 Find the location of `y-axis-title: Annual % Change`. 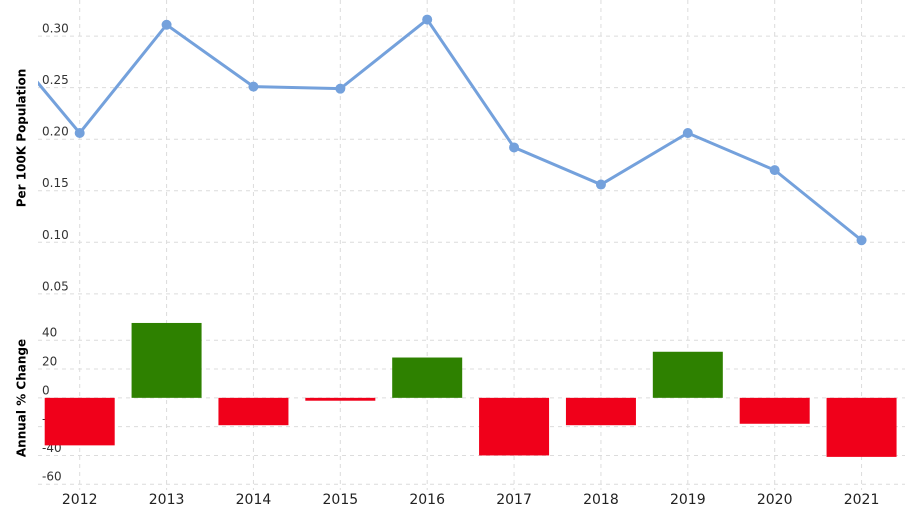

y-axis-title: Annual % Change is located at coordinates (22, 398).